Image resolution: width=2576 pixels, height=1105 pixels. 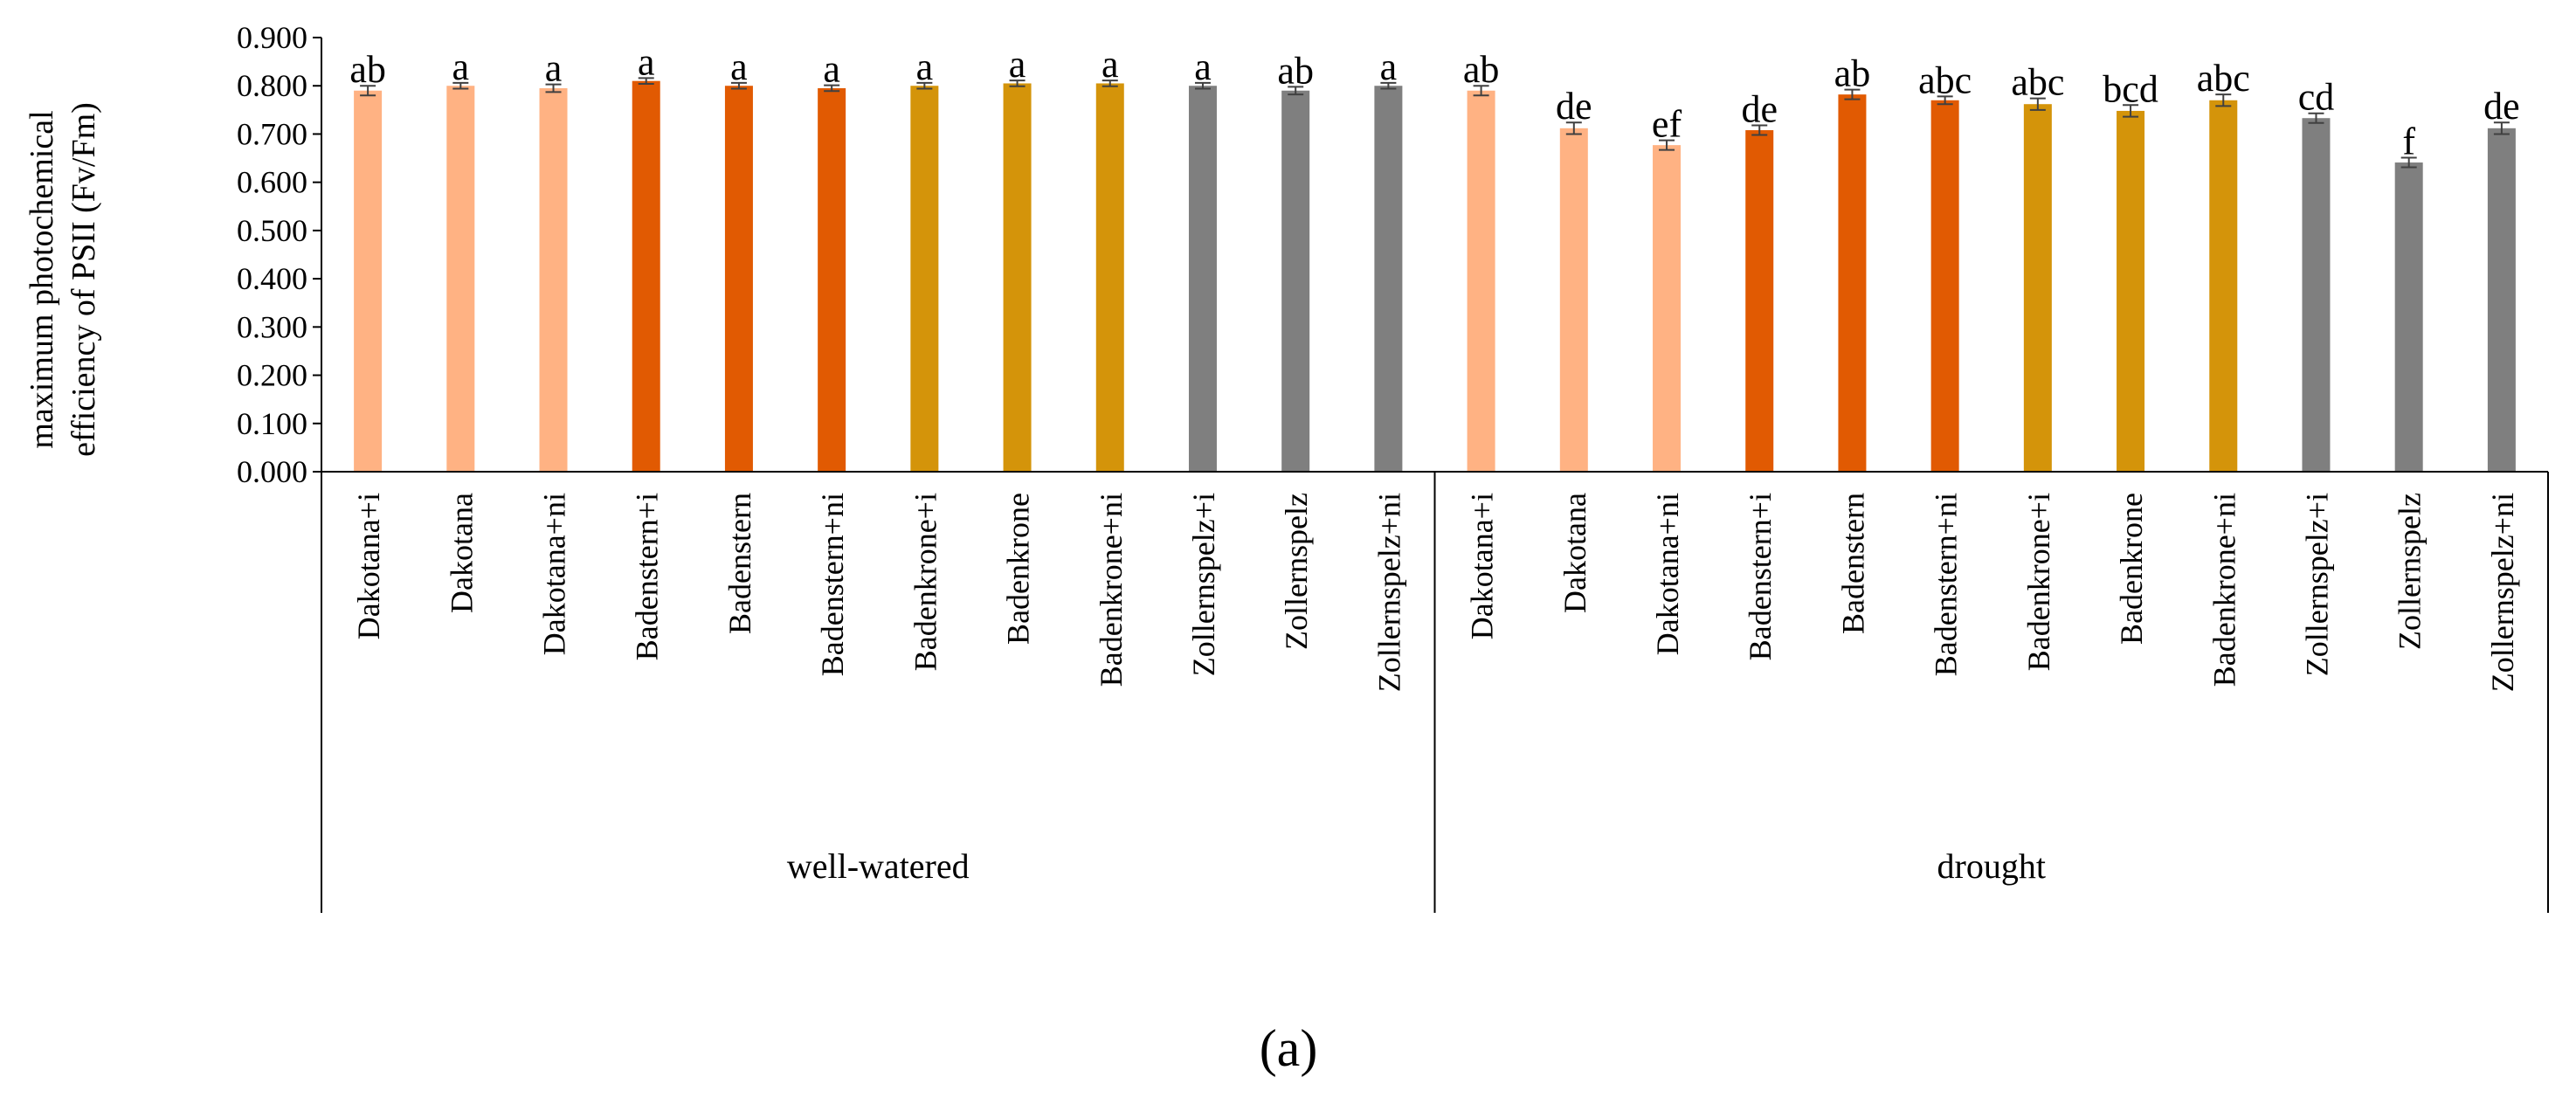 I want to click on y-axis-title-line-1: maximum photochemical, so click(x=42, y=279).